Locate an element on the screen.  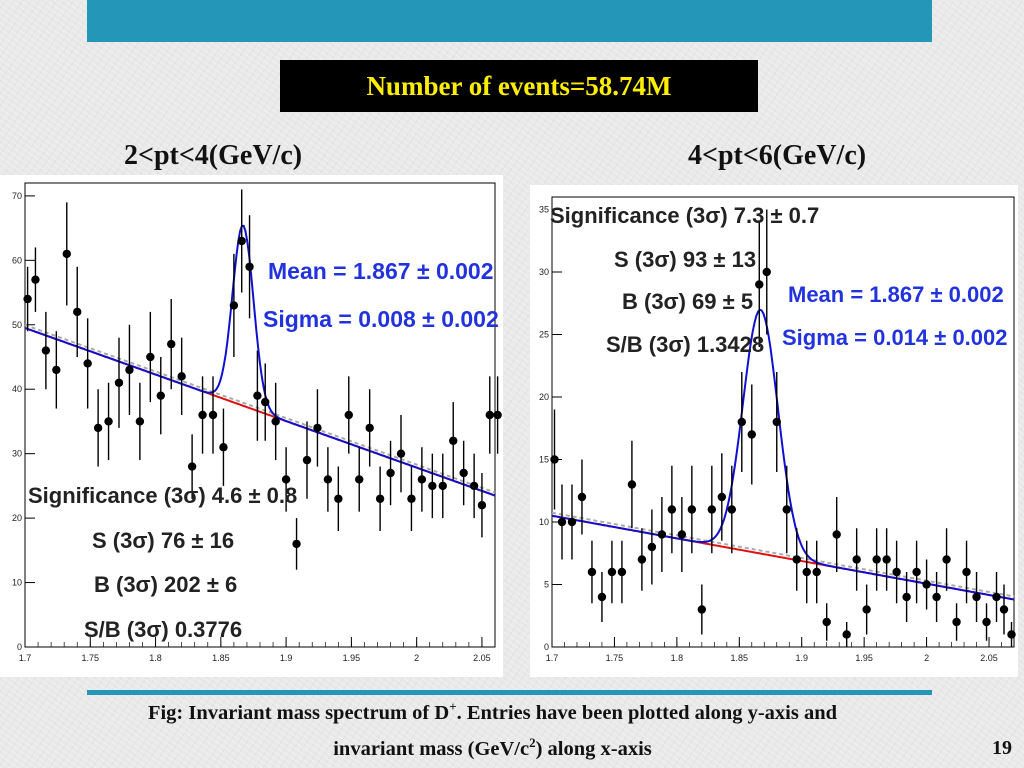
x-tick-label: 2 is located at coordinates (926, 658).